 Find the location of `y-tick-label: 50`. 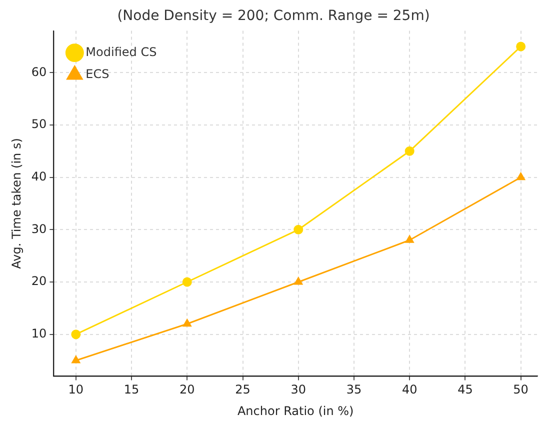

y-tick-label: 50 is located at coordinates (39, 124).